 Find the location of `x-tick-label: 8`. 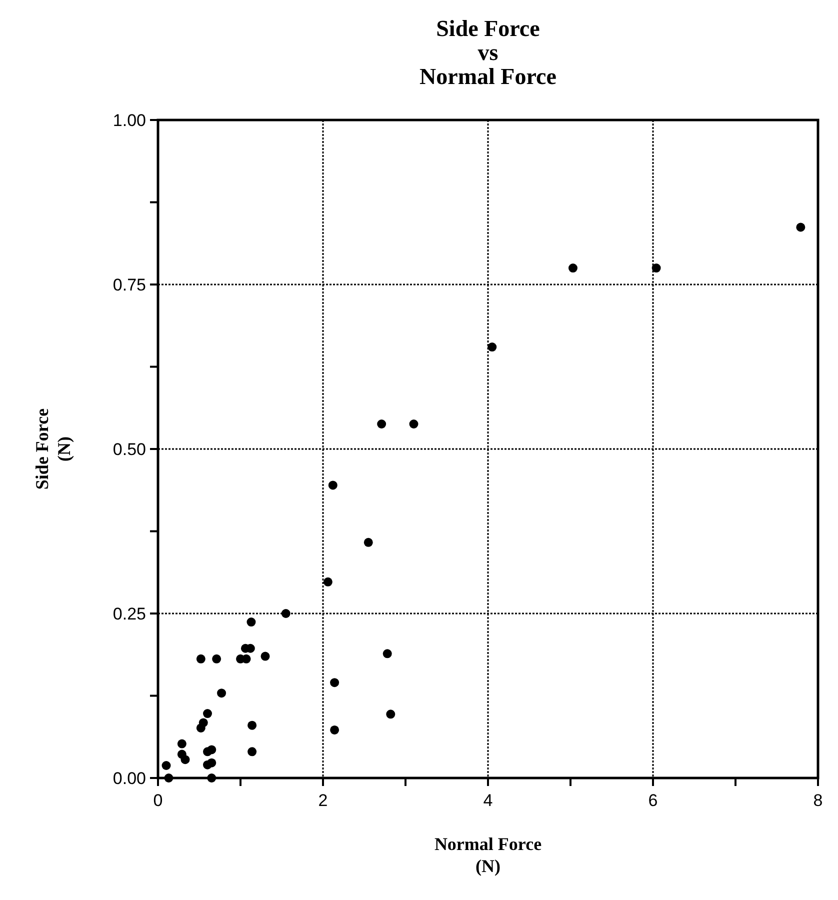

x-tick-label: 8 is located at coordinates (818, 800).